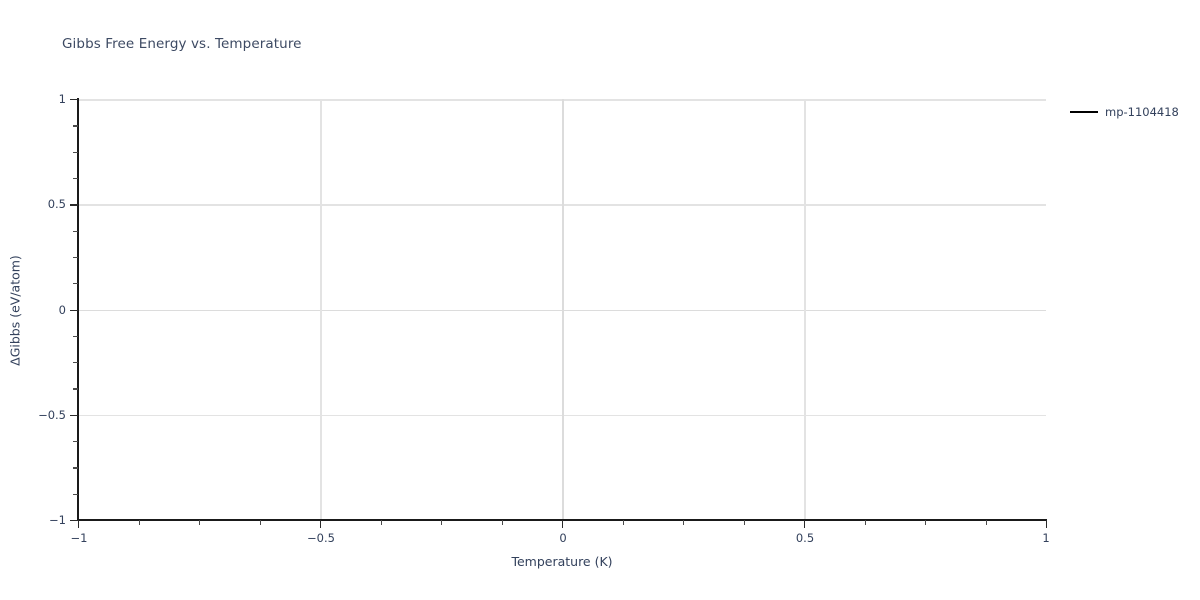  Describe the element at coordinates (74, 205) in the screenshot. I see `y-tick-major-0p5` at that location.